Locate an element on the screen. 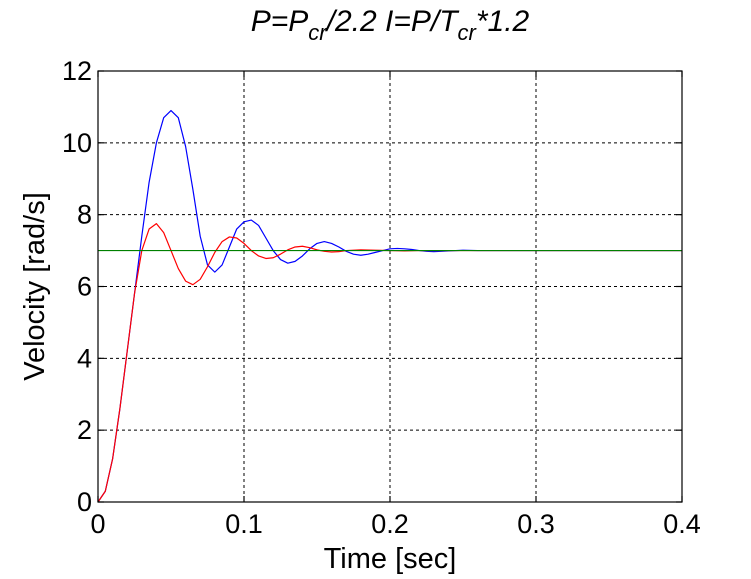 This screenshot has height=579, width=751. y-tick-label: 4 is located at coordinates (84, 358).